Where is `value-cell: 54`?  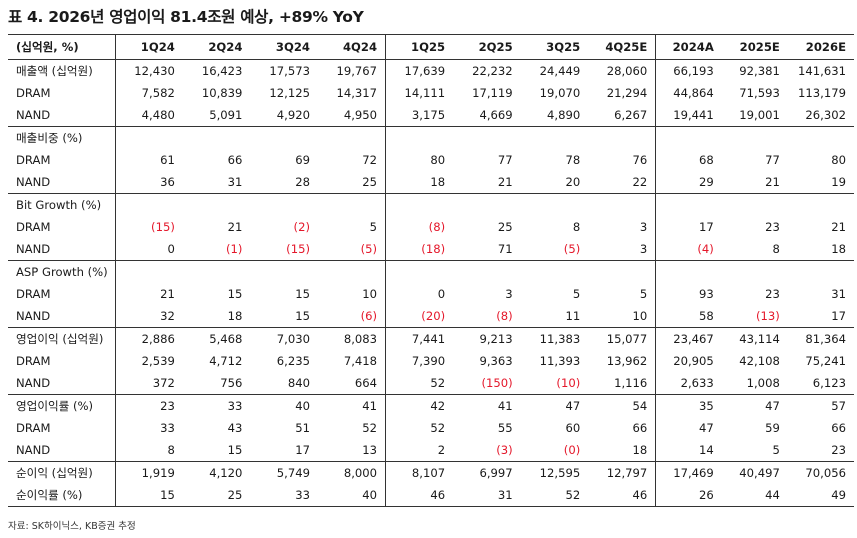 value-cell: 54 is located at coordinates (622, 405).